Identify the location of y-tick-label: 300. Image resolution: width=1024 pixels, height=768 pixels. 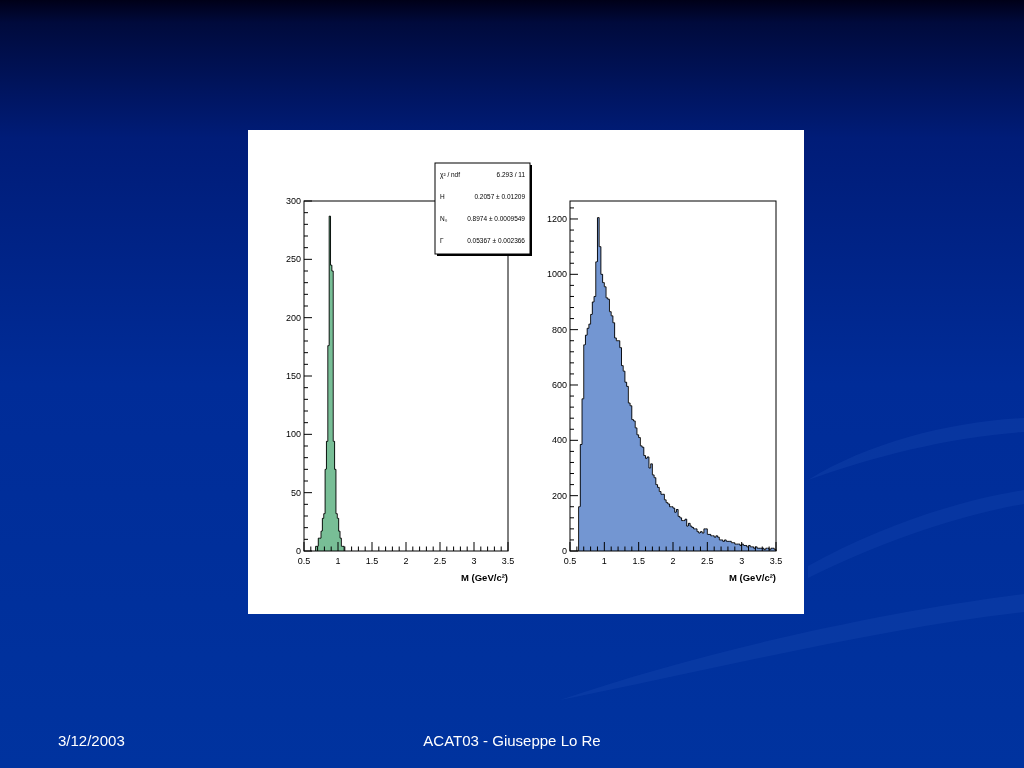
(293, 201).